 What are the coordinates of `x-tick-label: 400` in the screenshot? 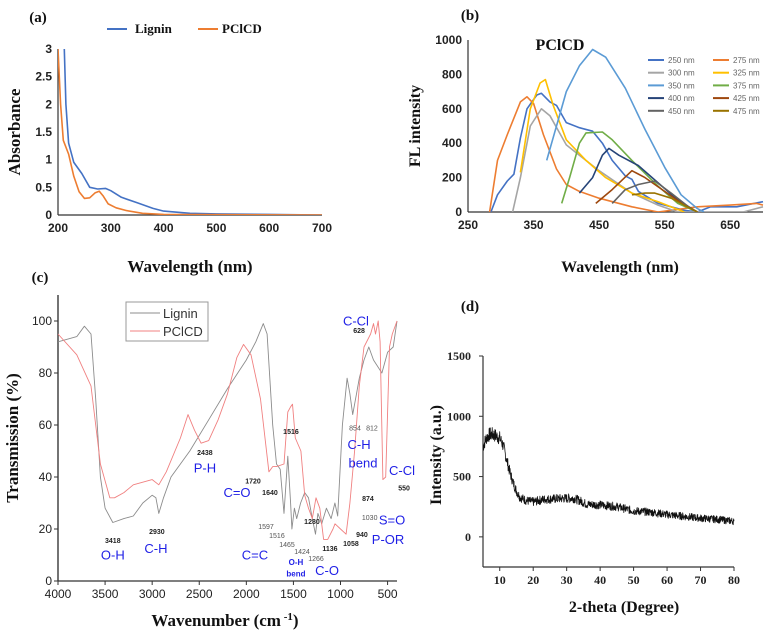 It's located at (164, 228).